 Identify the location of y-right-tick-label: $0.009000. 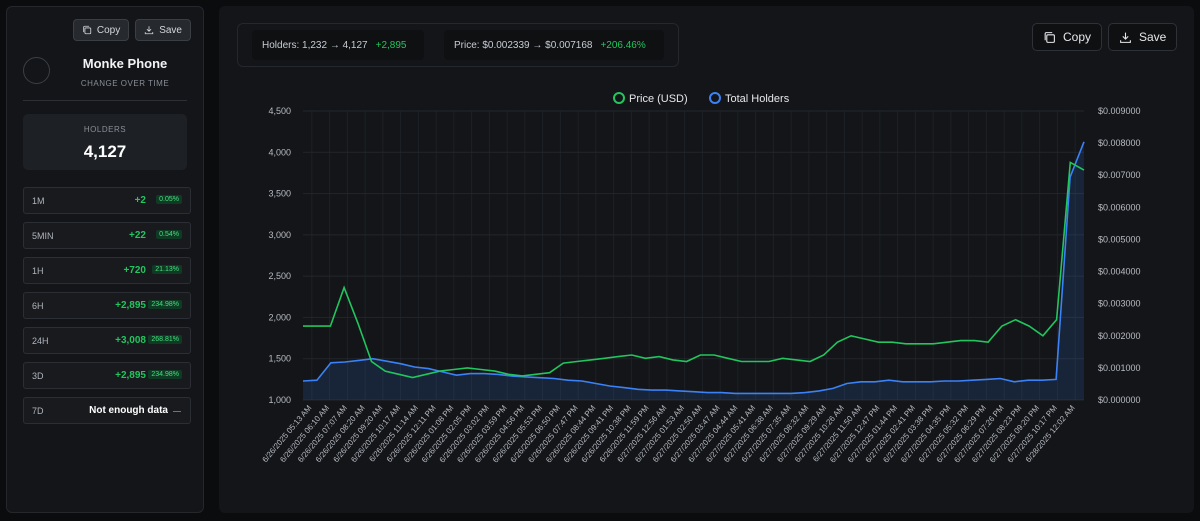
(1119, 111).